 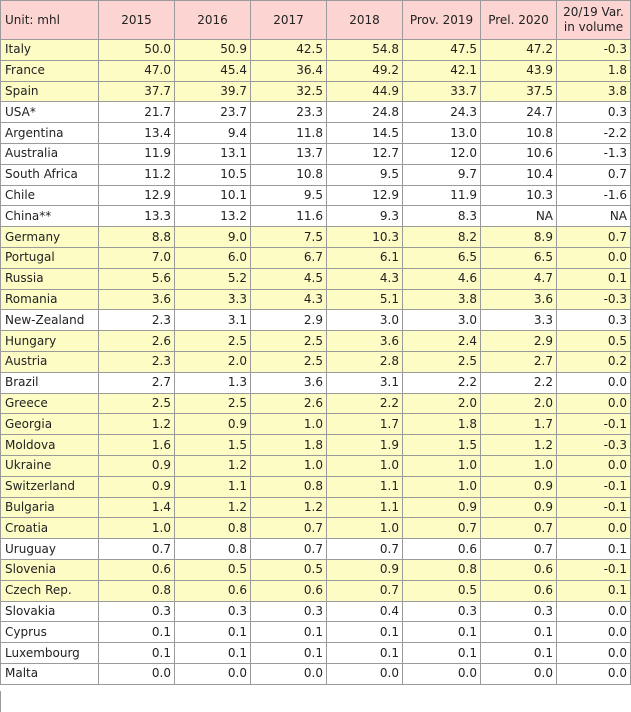 What do you see at coordinates (288, 257) in the screenshot?
I see `value-cell: 6.7` at bounding box center [288, 257].